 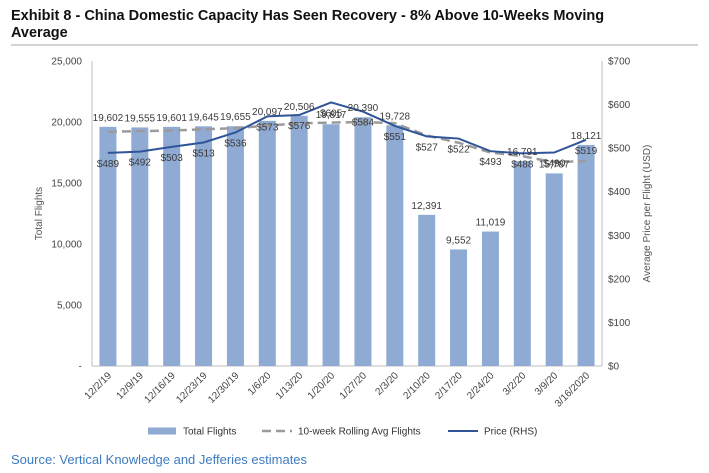 I want to click on x-tick-label: 12/16/19, so click(x=160, y=388).